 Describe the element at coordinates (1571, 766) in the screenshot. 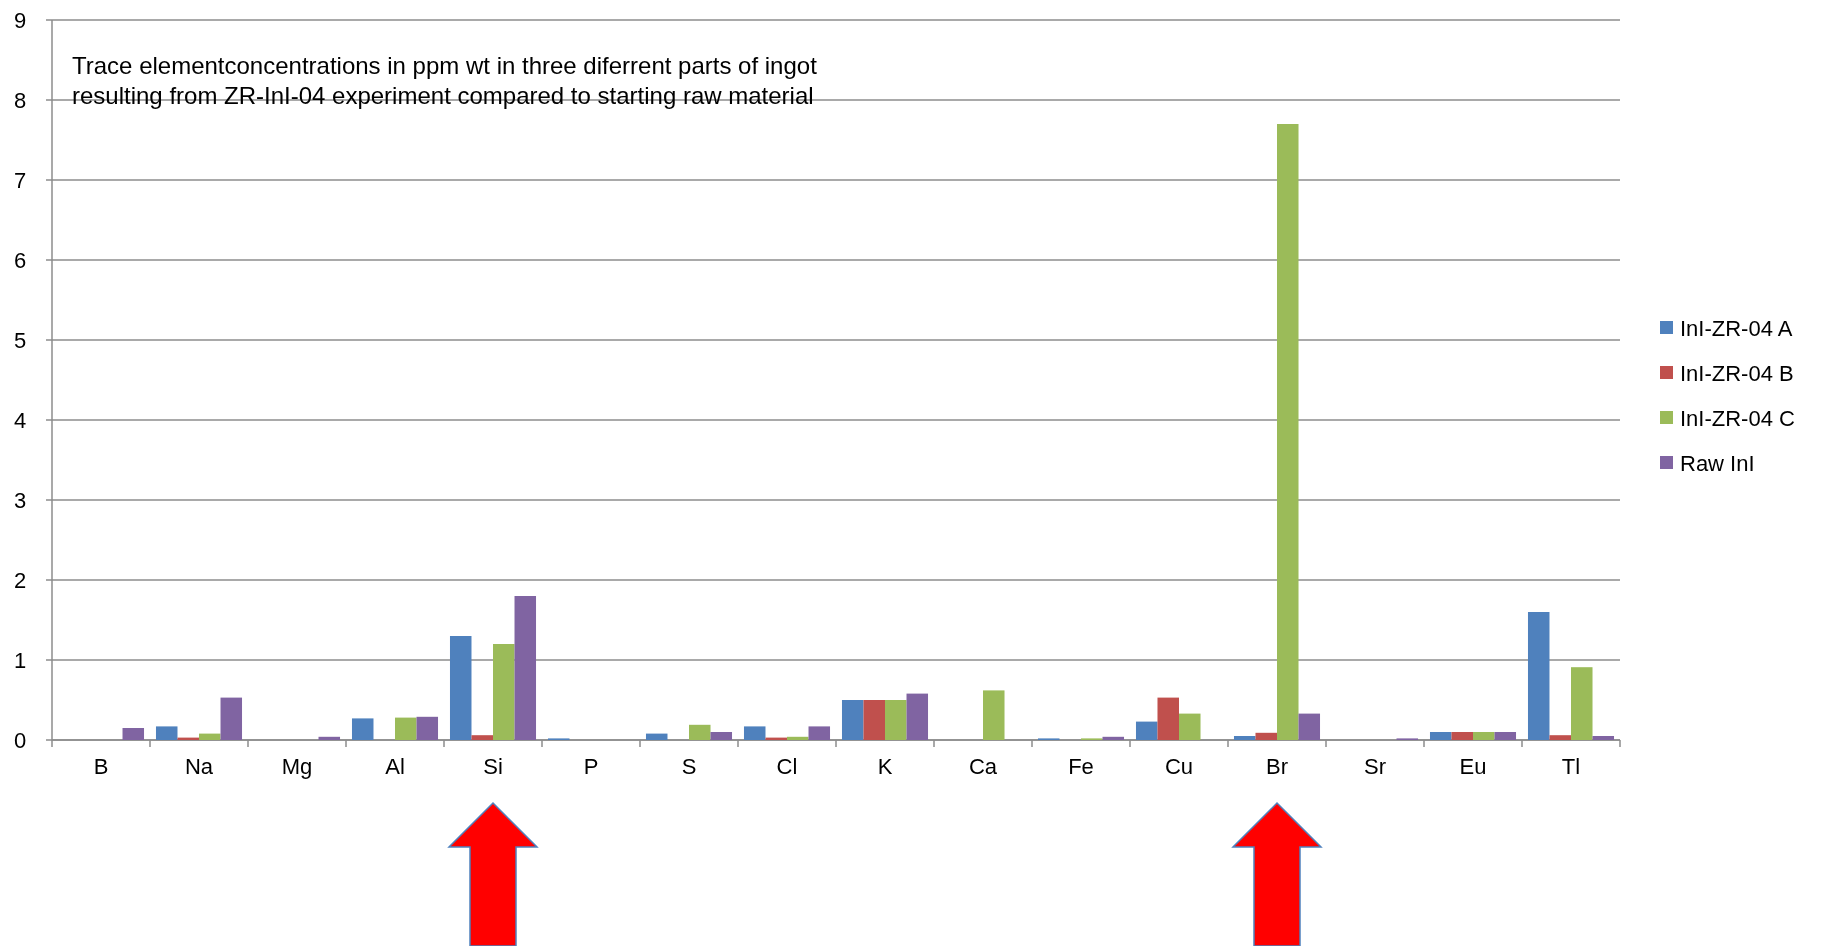

I see `x-tick-label: Tl` at that location.